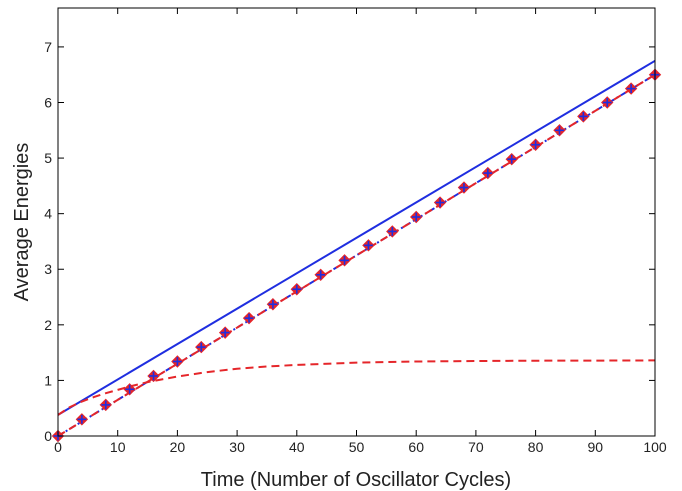 The width and height of the screenshot is (682, 491). I want to click on x-tick-label-4: 40, so click(297, 447).